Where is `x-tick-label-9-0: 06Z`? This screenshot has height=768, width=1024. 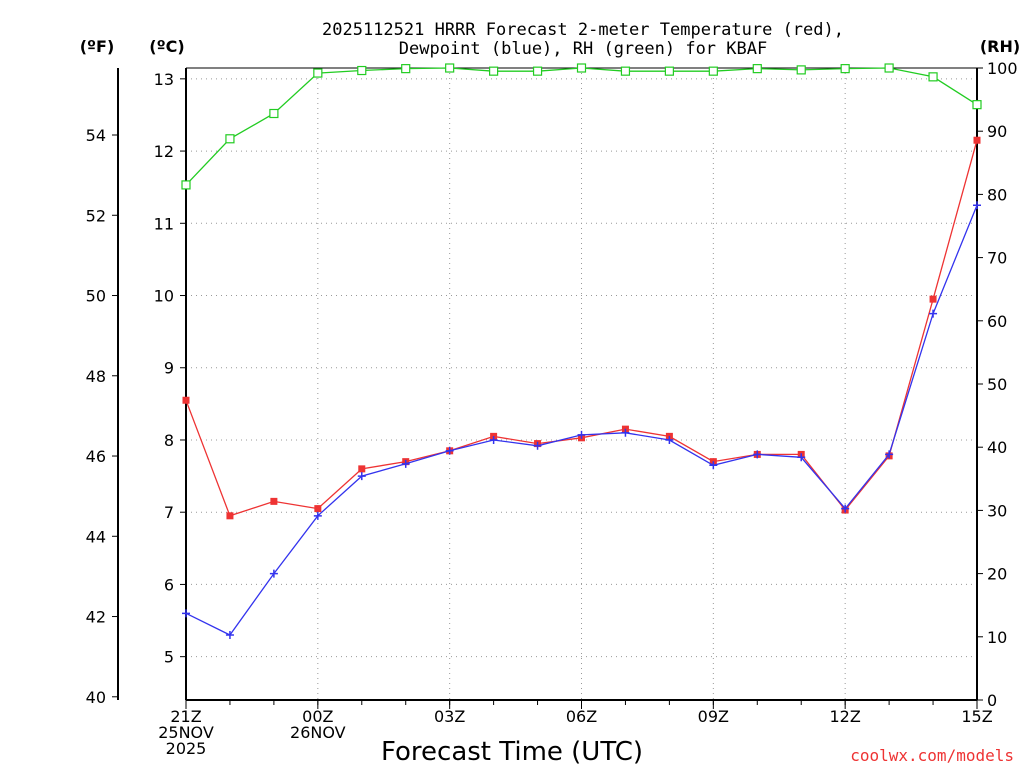 x-tick-label-9-0: 06Z is located at coordinates (581, 716).